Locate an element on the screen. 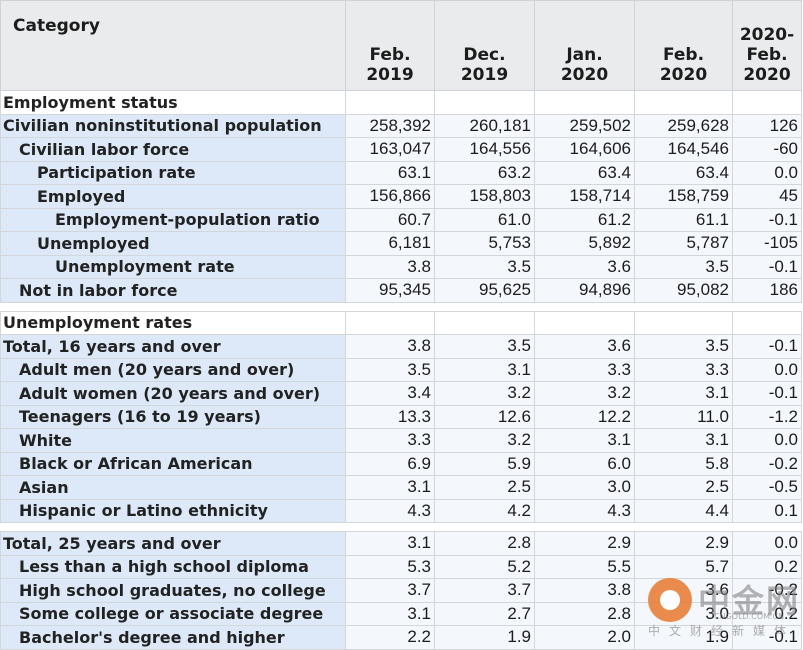 The width and height of the screenshot is (803, 650). value-cell: 258,392 is located at coordinates (390, 125).